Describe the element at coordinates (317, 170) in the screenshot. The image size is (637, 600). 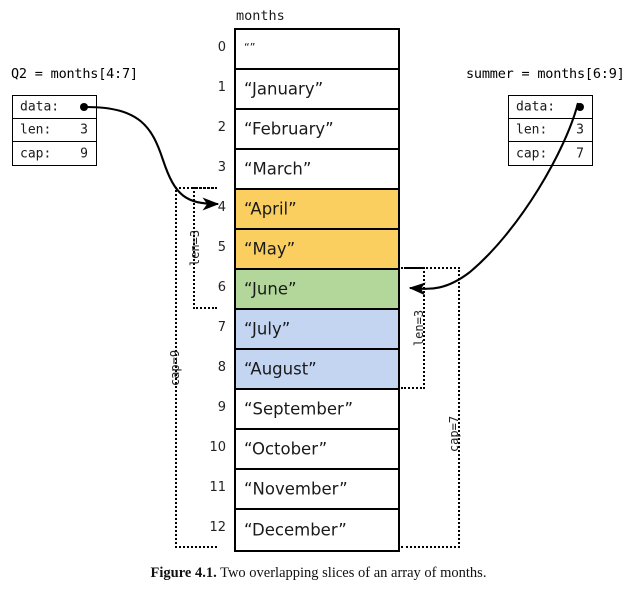
I see `array-cell-3: “March”` at that location.